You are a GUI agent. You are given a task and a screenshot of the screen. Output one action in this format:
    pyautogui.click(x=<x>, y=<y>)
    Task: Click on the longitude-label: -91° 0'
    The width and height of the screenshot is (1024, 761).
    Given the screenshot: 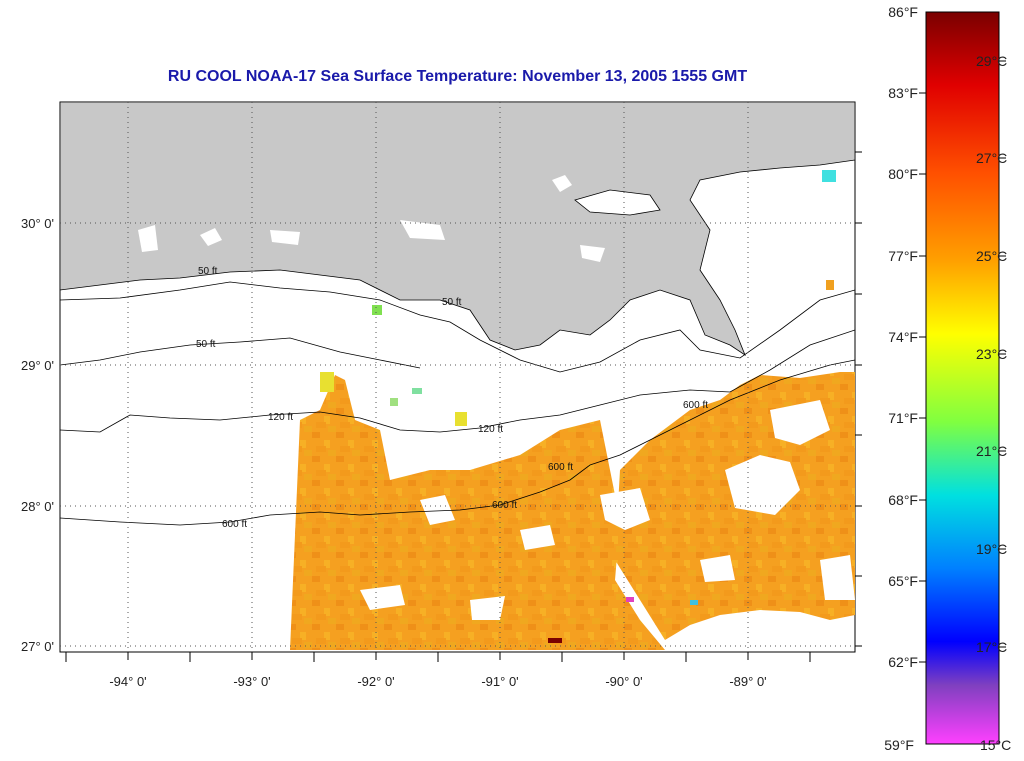 What is the action you would take?
    pyautogui.click(x=499, y=681)
    